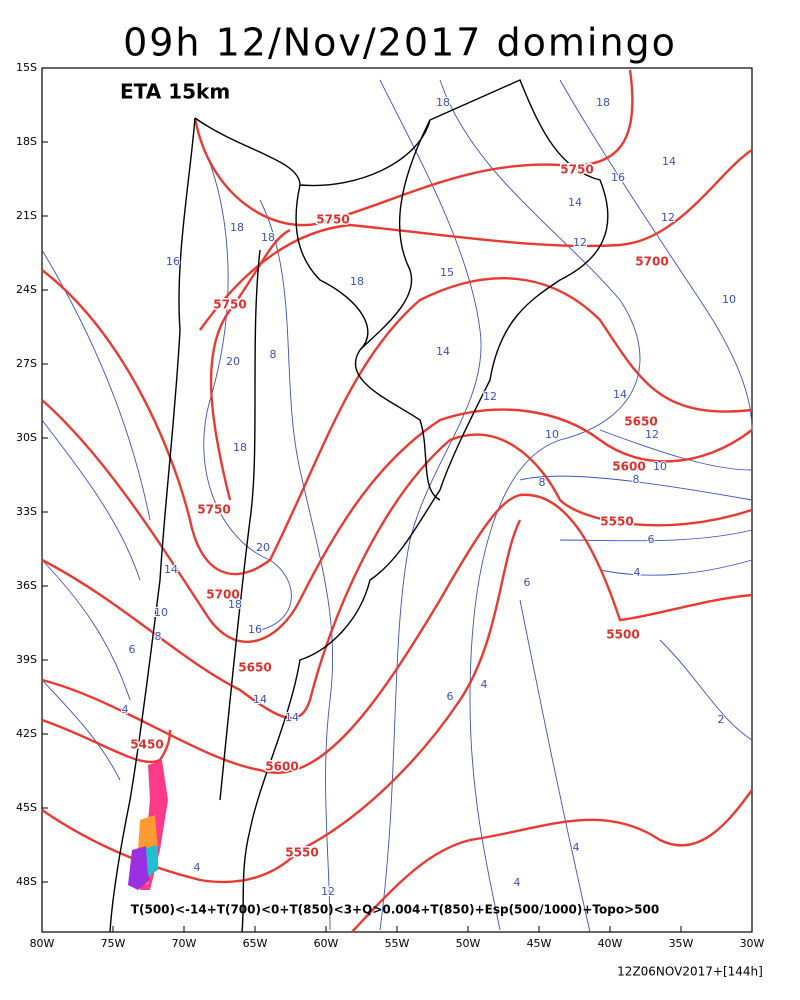  I want to click on height-label: 5600, so click(628, 467).